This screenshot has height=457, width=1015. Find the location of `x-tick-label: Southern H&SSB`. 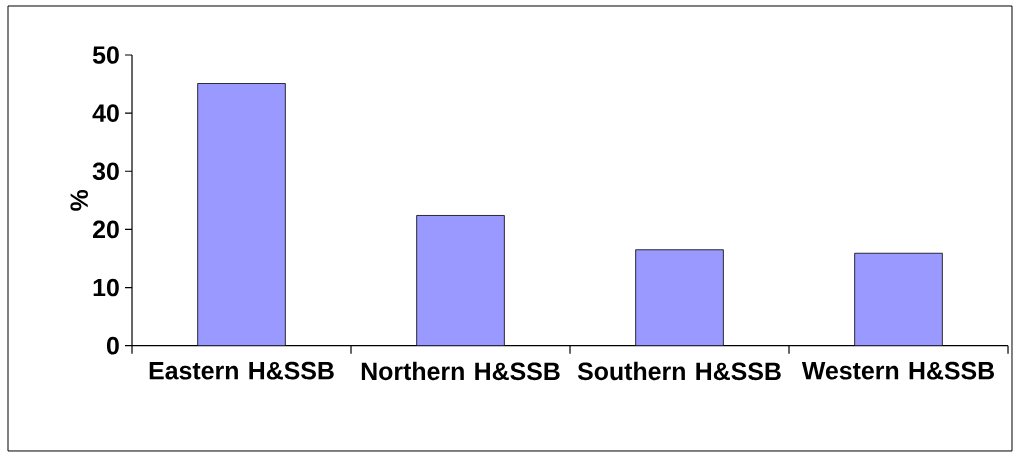

x-tick-label: Southern H&SSB is located at coordinates (679, 371).